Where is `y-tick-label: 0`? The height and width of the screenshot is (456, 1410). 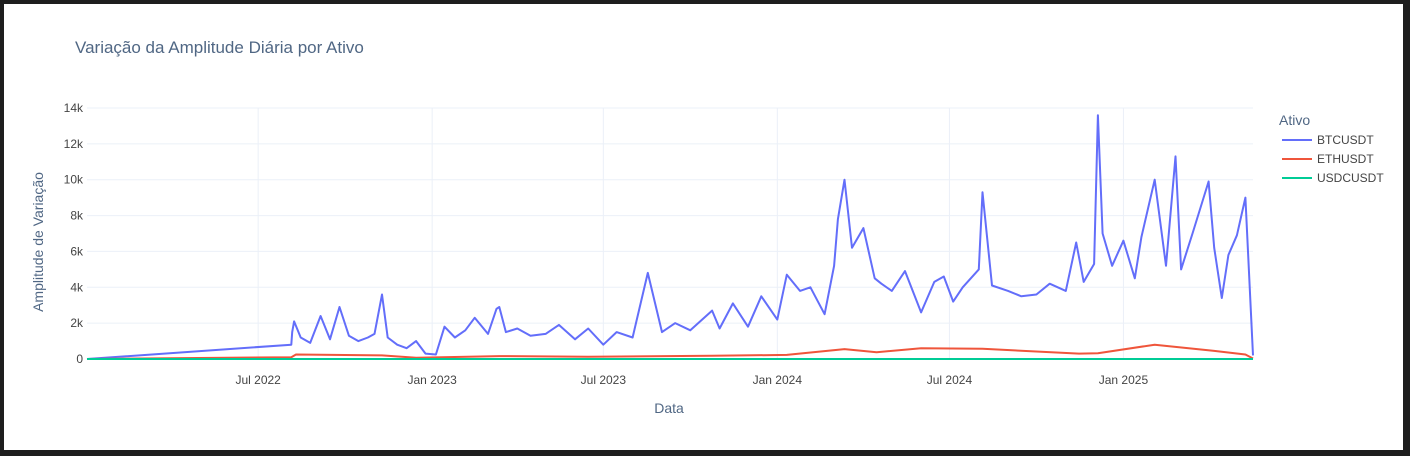
y-tick-label: 0 is located at coordinates (79, 359).